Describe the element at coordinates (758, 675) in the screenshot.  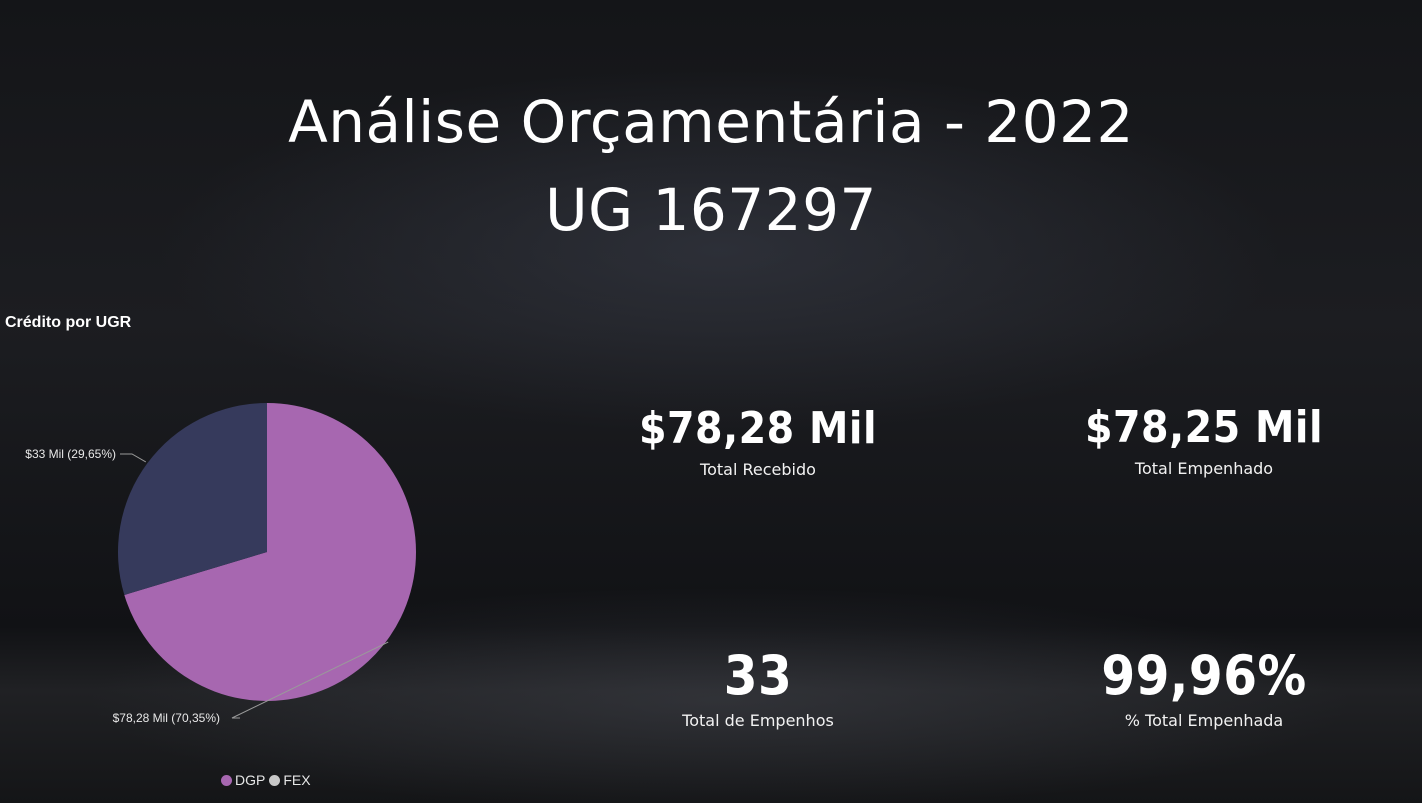
I see `kpi-value: 33` at that location.